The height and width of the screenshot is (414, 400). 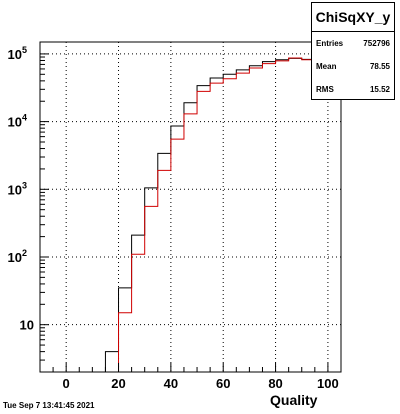 What do you see at coordinates (49, 405) in the screenshot?
I see `timestamp: Tue Sep 7 13:41:45 2021` at bounding box center [49, 405].